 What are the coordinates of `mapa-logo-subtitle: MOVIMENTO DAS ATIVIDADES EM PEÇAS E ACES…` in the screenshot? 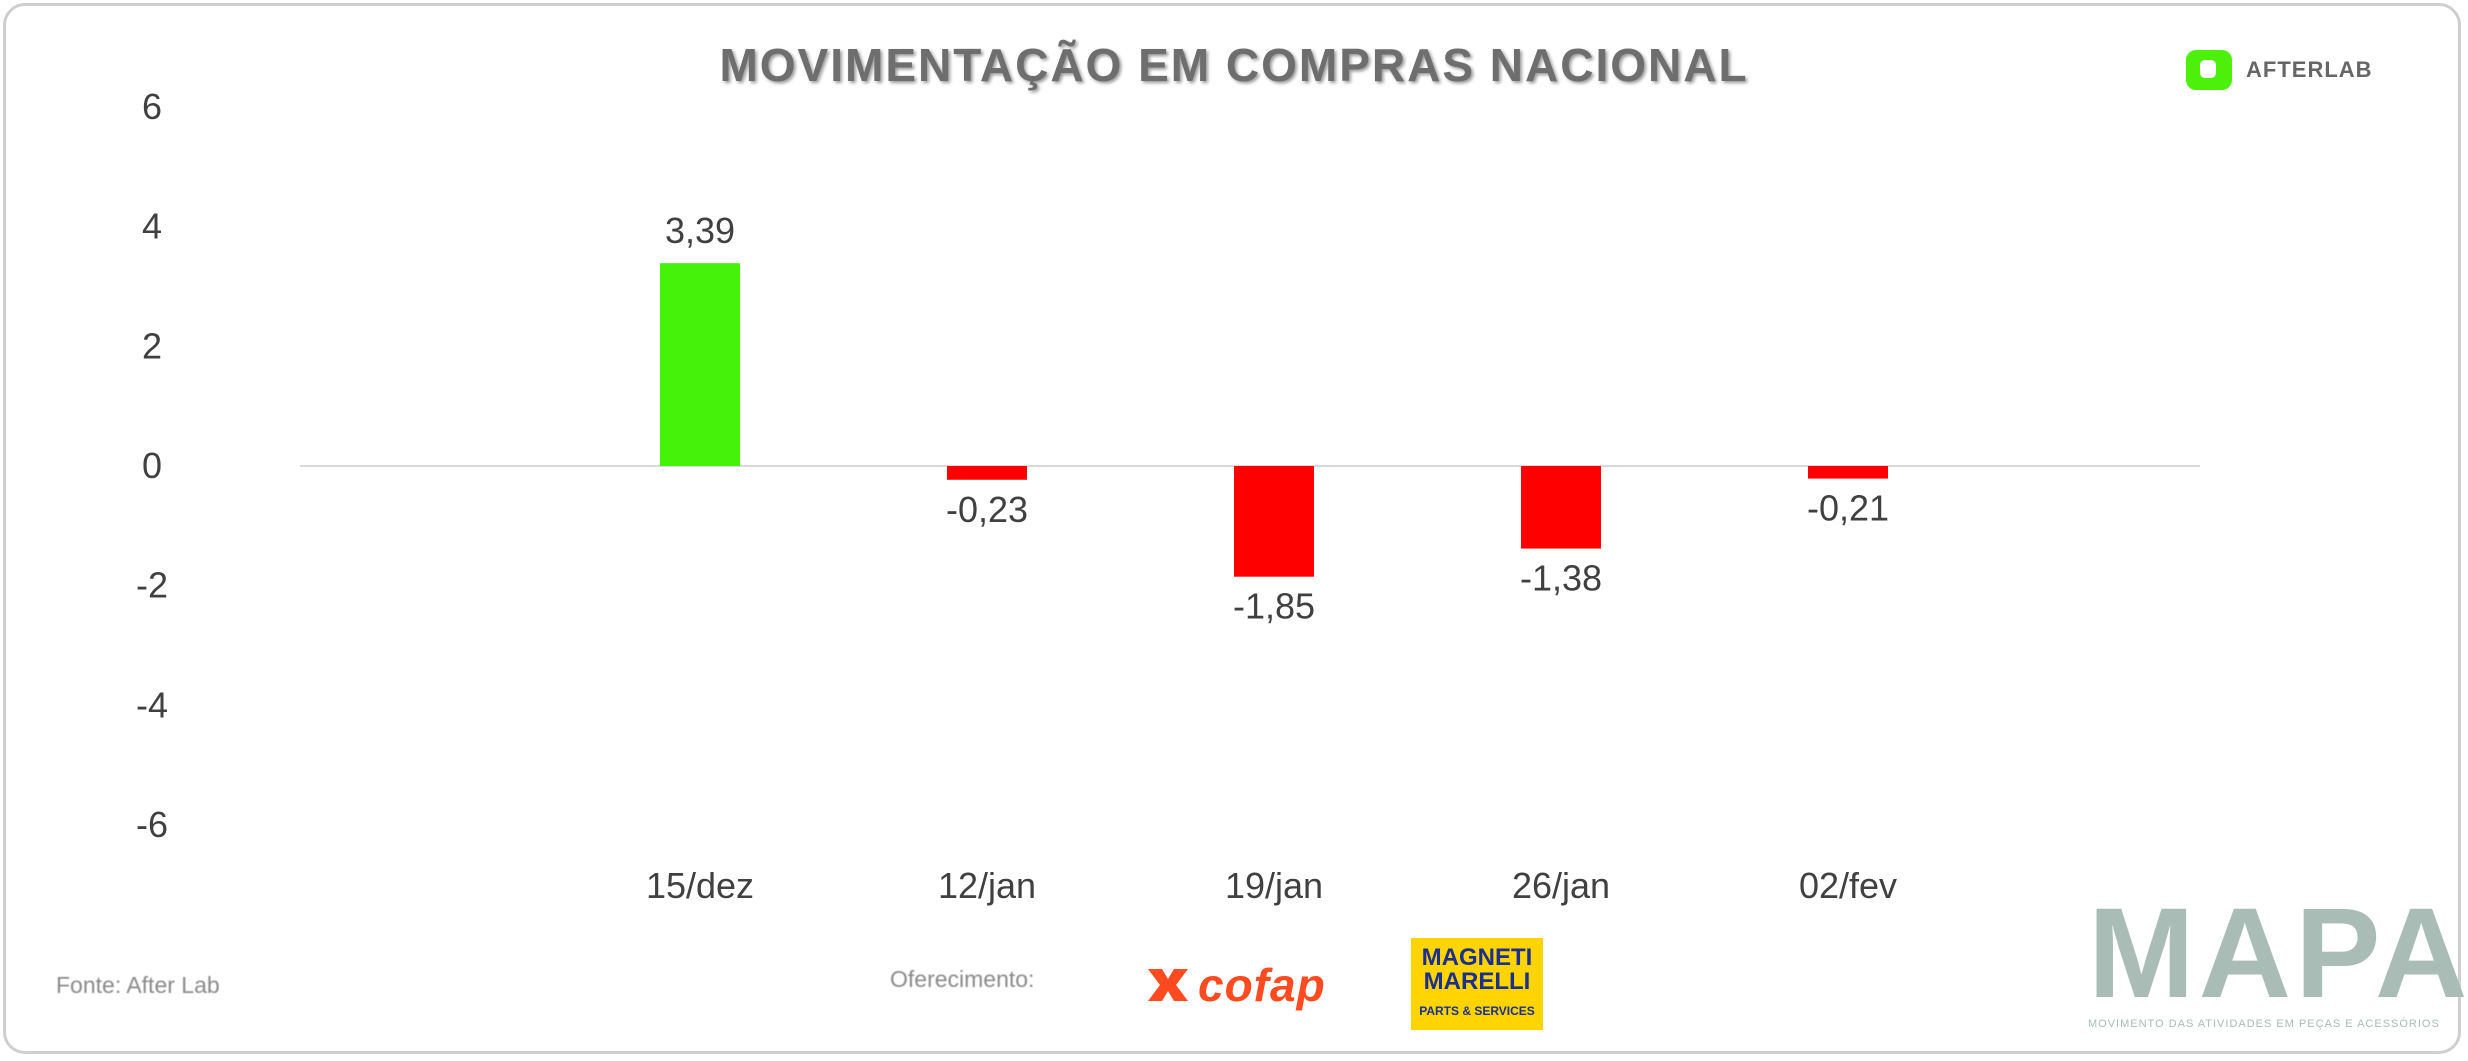 It's located at (2264, 1024).